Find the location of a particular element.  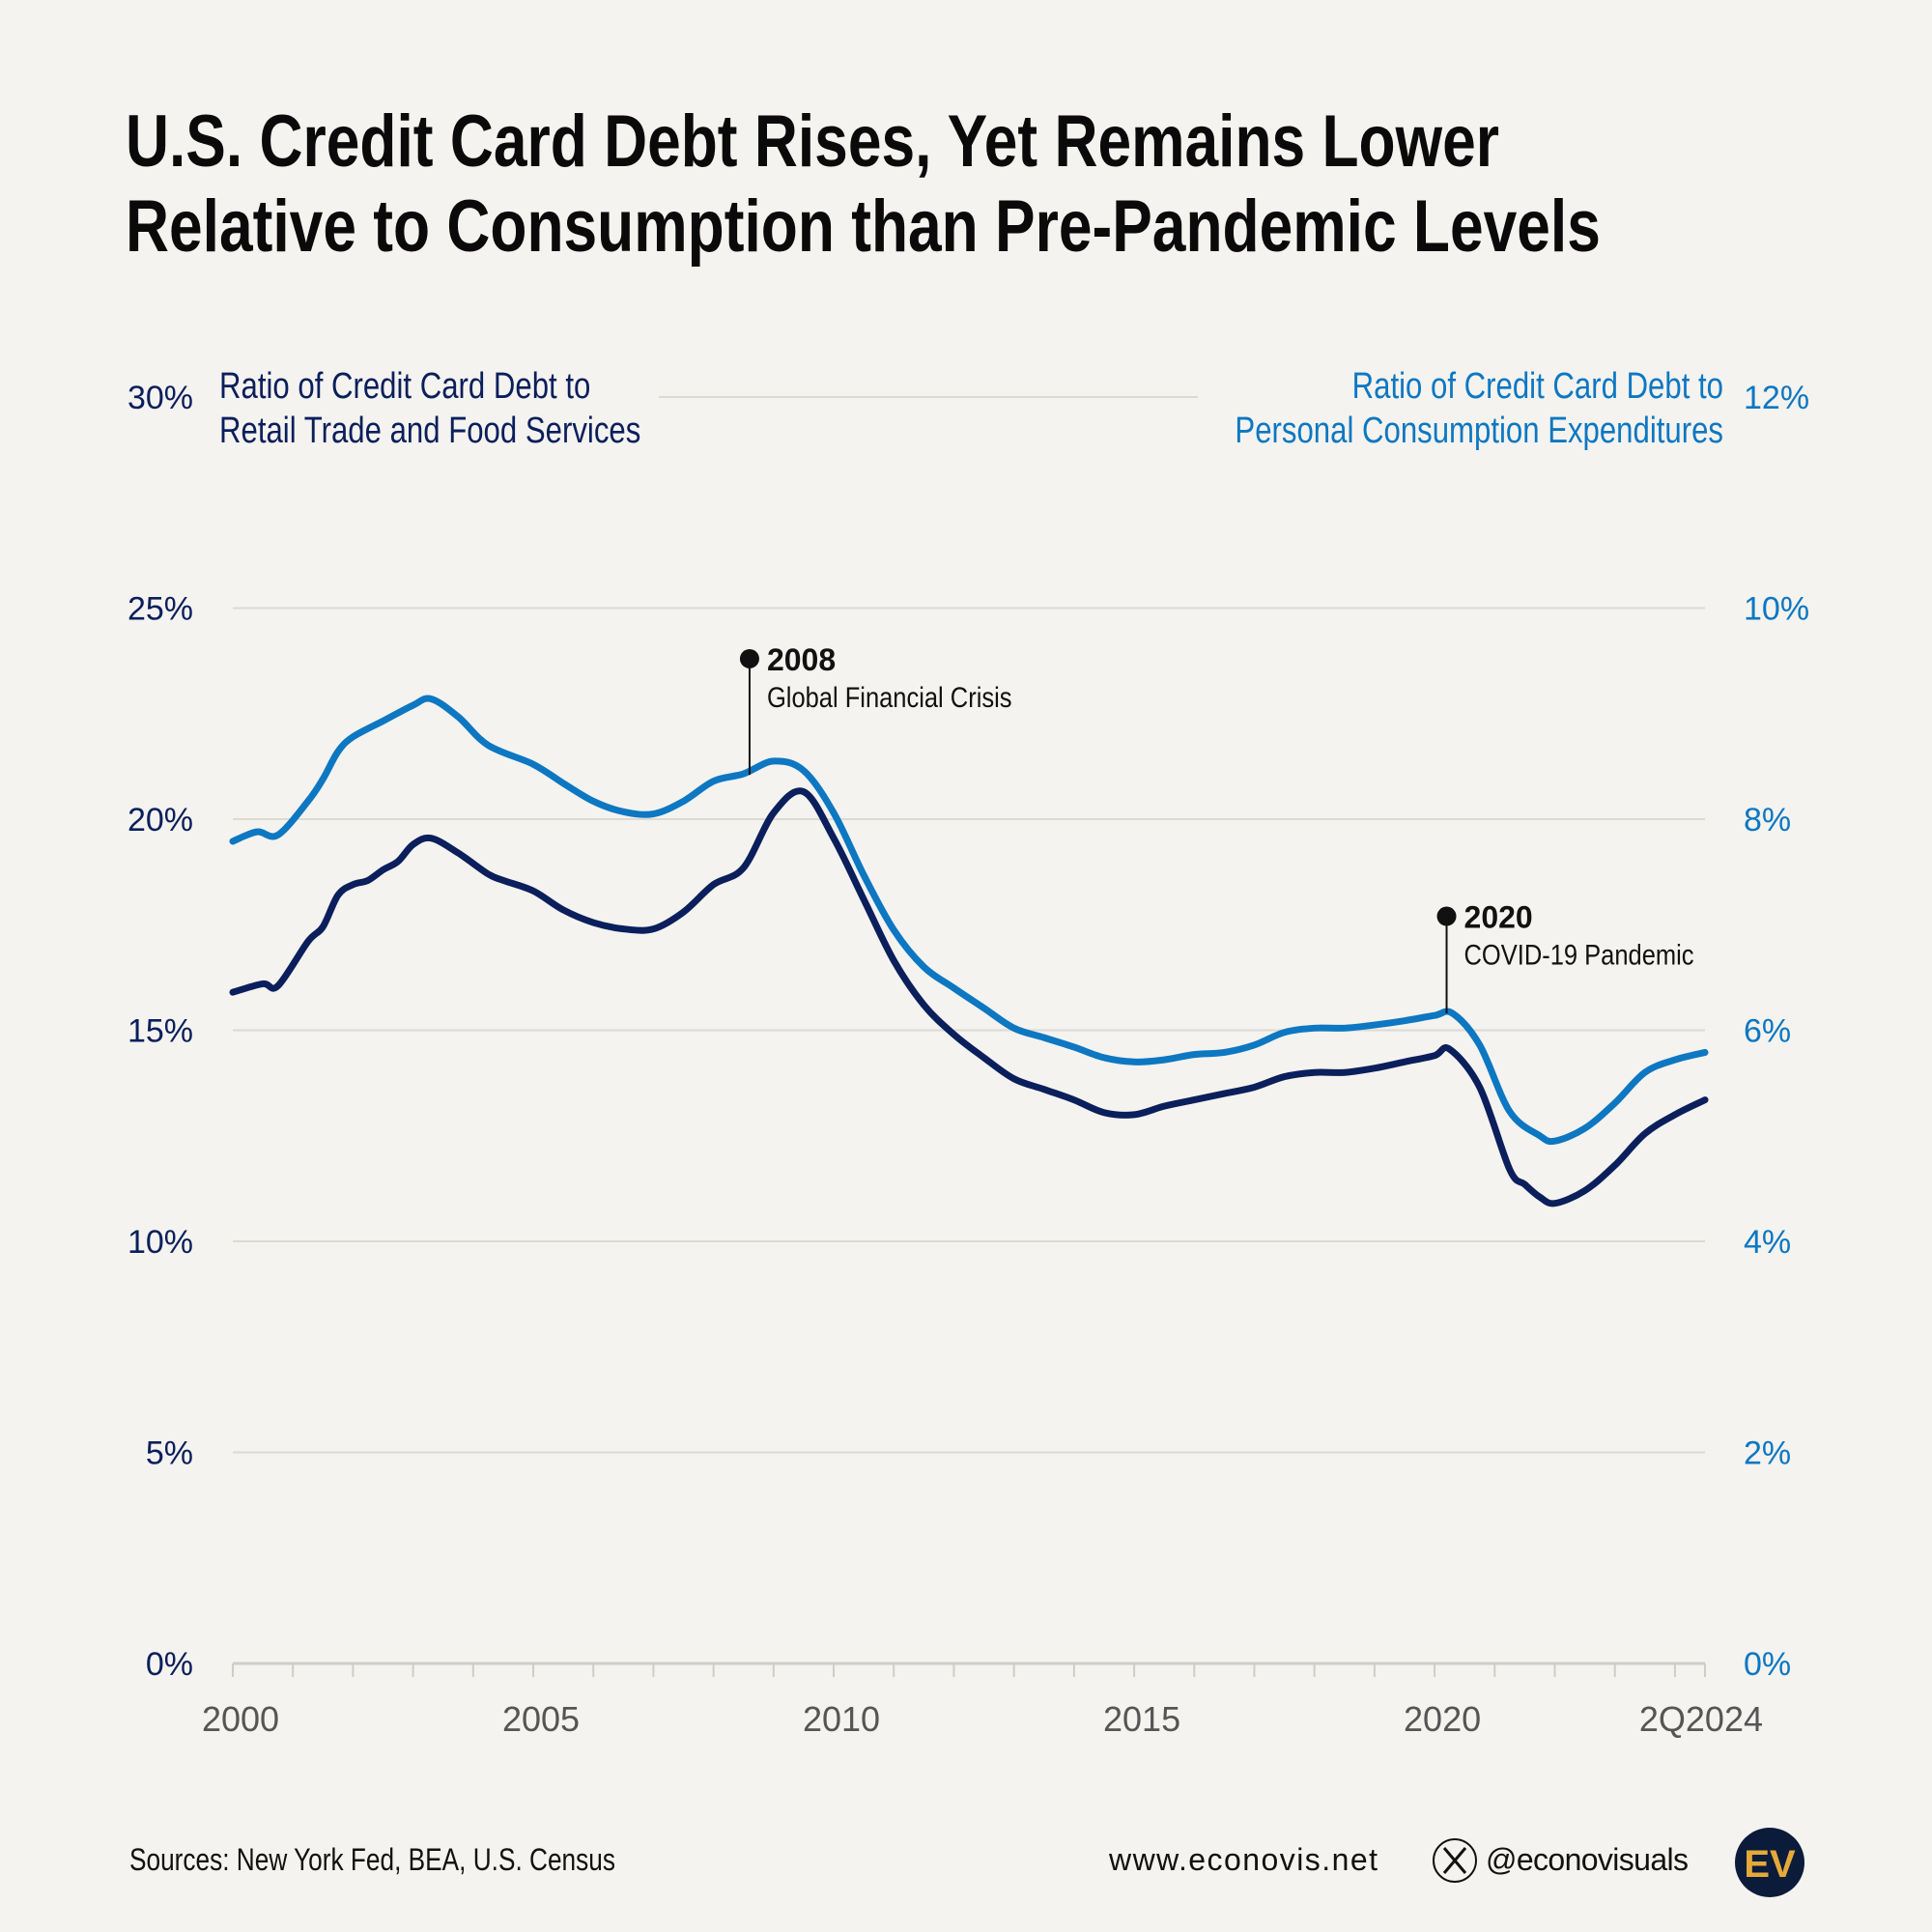

annotation-year: 2008 is located at coordinates (801, 659).